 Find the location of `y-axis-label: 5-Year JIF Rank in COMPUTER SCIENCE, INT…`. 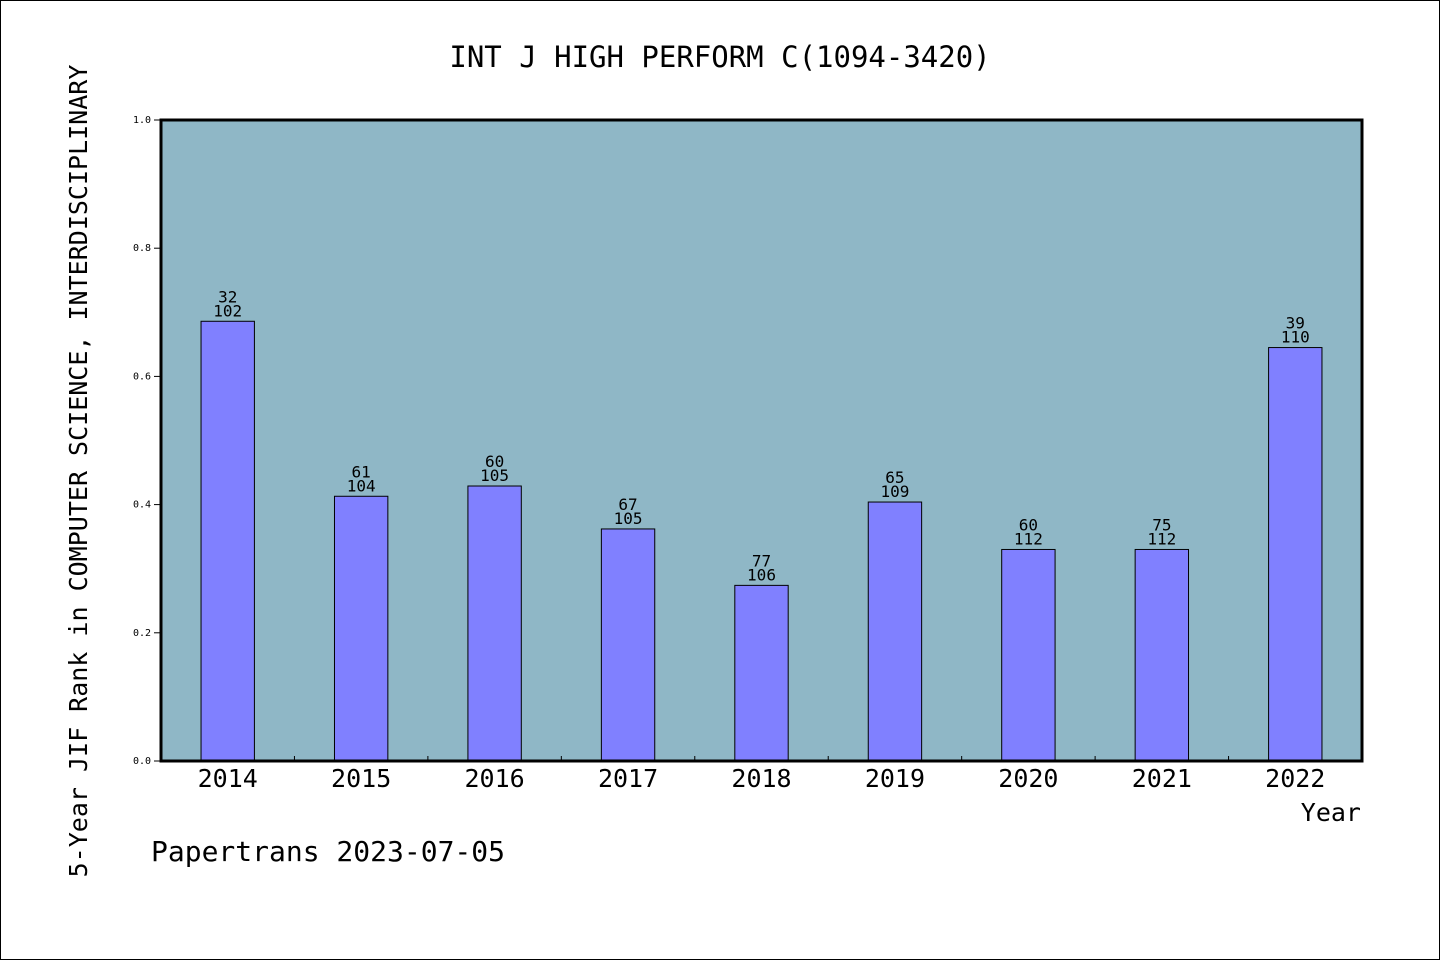

y-axis-label: 5-Year JIF Rank in COMPUTER SCIENCE, INT… is located at coordinates (78, 471).